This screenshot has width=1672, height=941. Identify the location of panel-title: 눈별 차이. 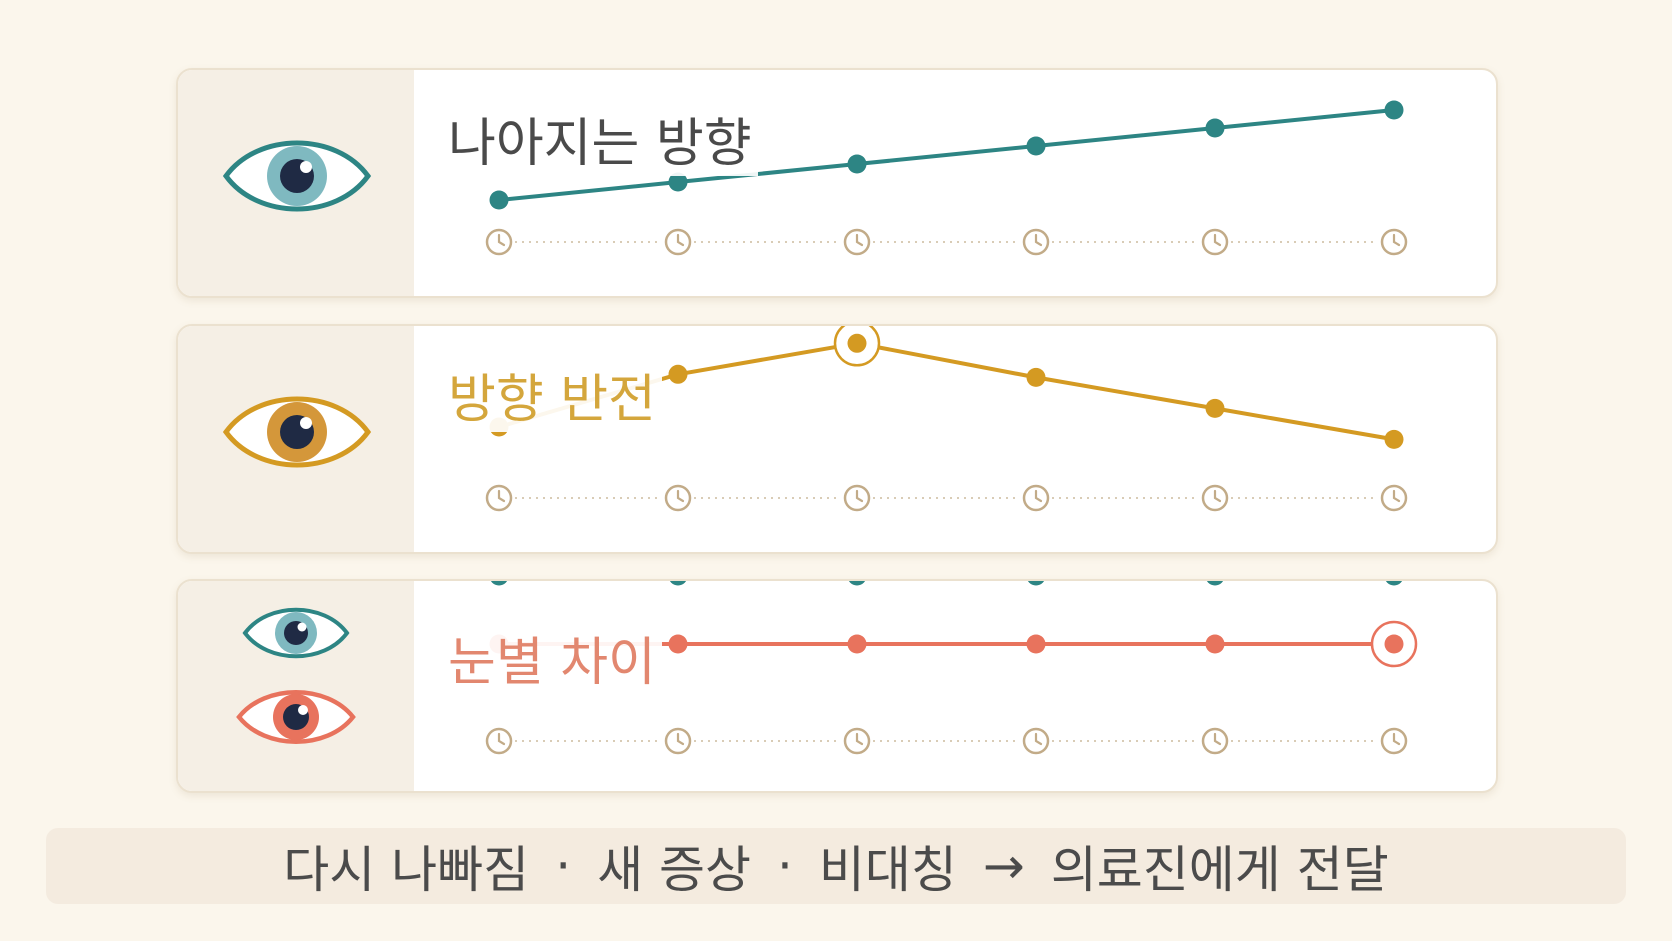
(552, 664).